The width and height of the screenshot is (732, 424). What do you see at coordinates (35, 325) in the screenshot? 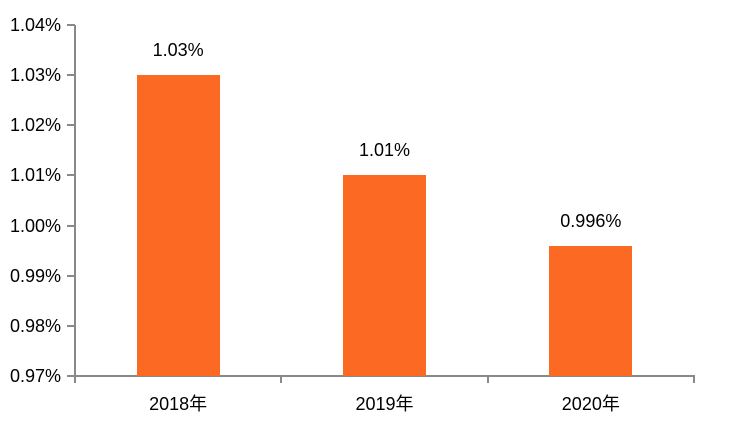
I see `y-axis-tick-label: 0.98%` at bounding box center [35, 325].